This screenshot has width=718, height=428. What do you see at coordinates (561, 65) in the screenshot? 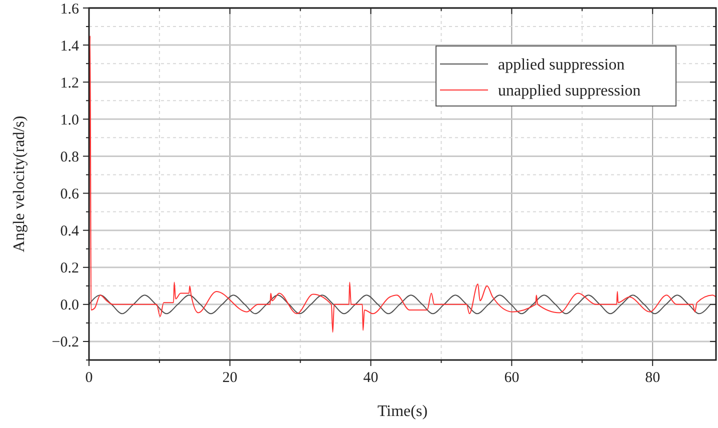
I see `legend-label: applied suppression` at bounding box center [561, 65].